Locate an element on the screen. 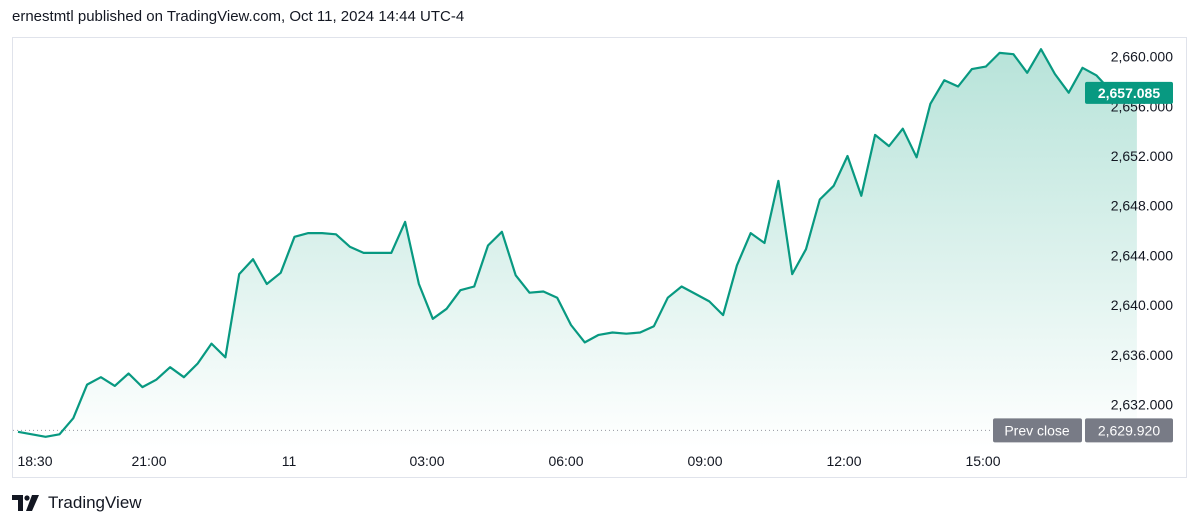  prev-close-value-tag is located at coordinates (1129, 430).